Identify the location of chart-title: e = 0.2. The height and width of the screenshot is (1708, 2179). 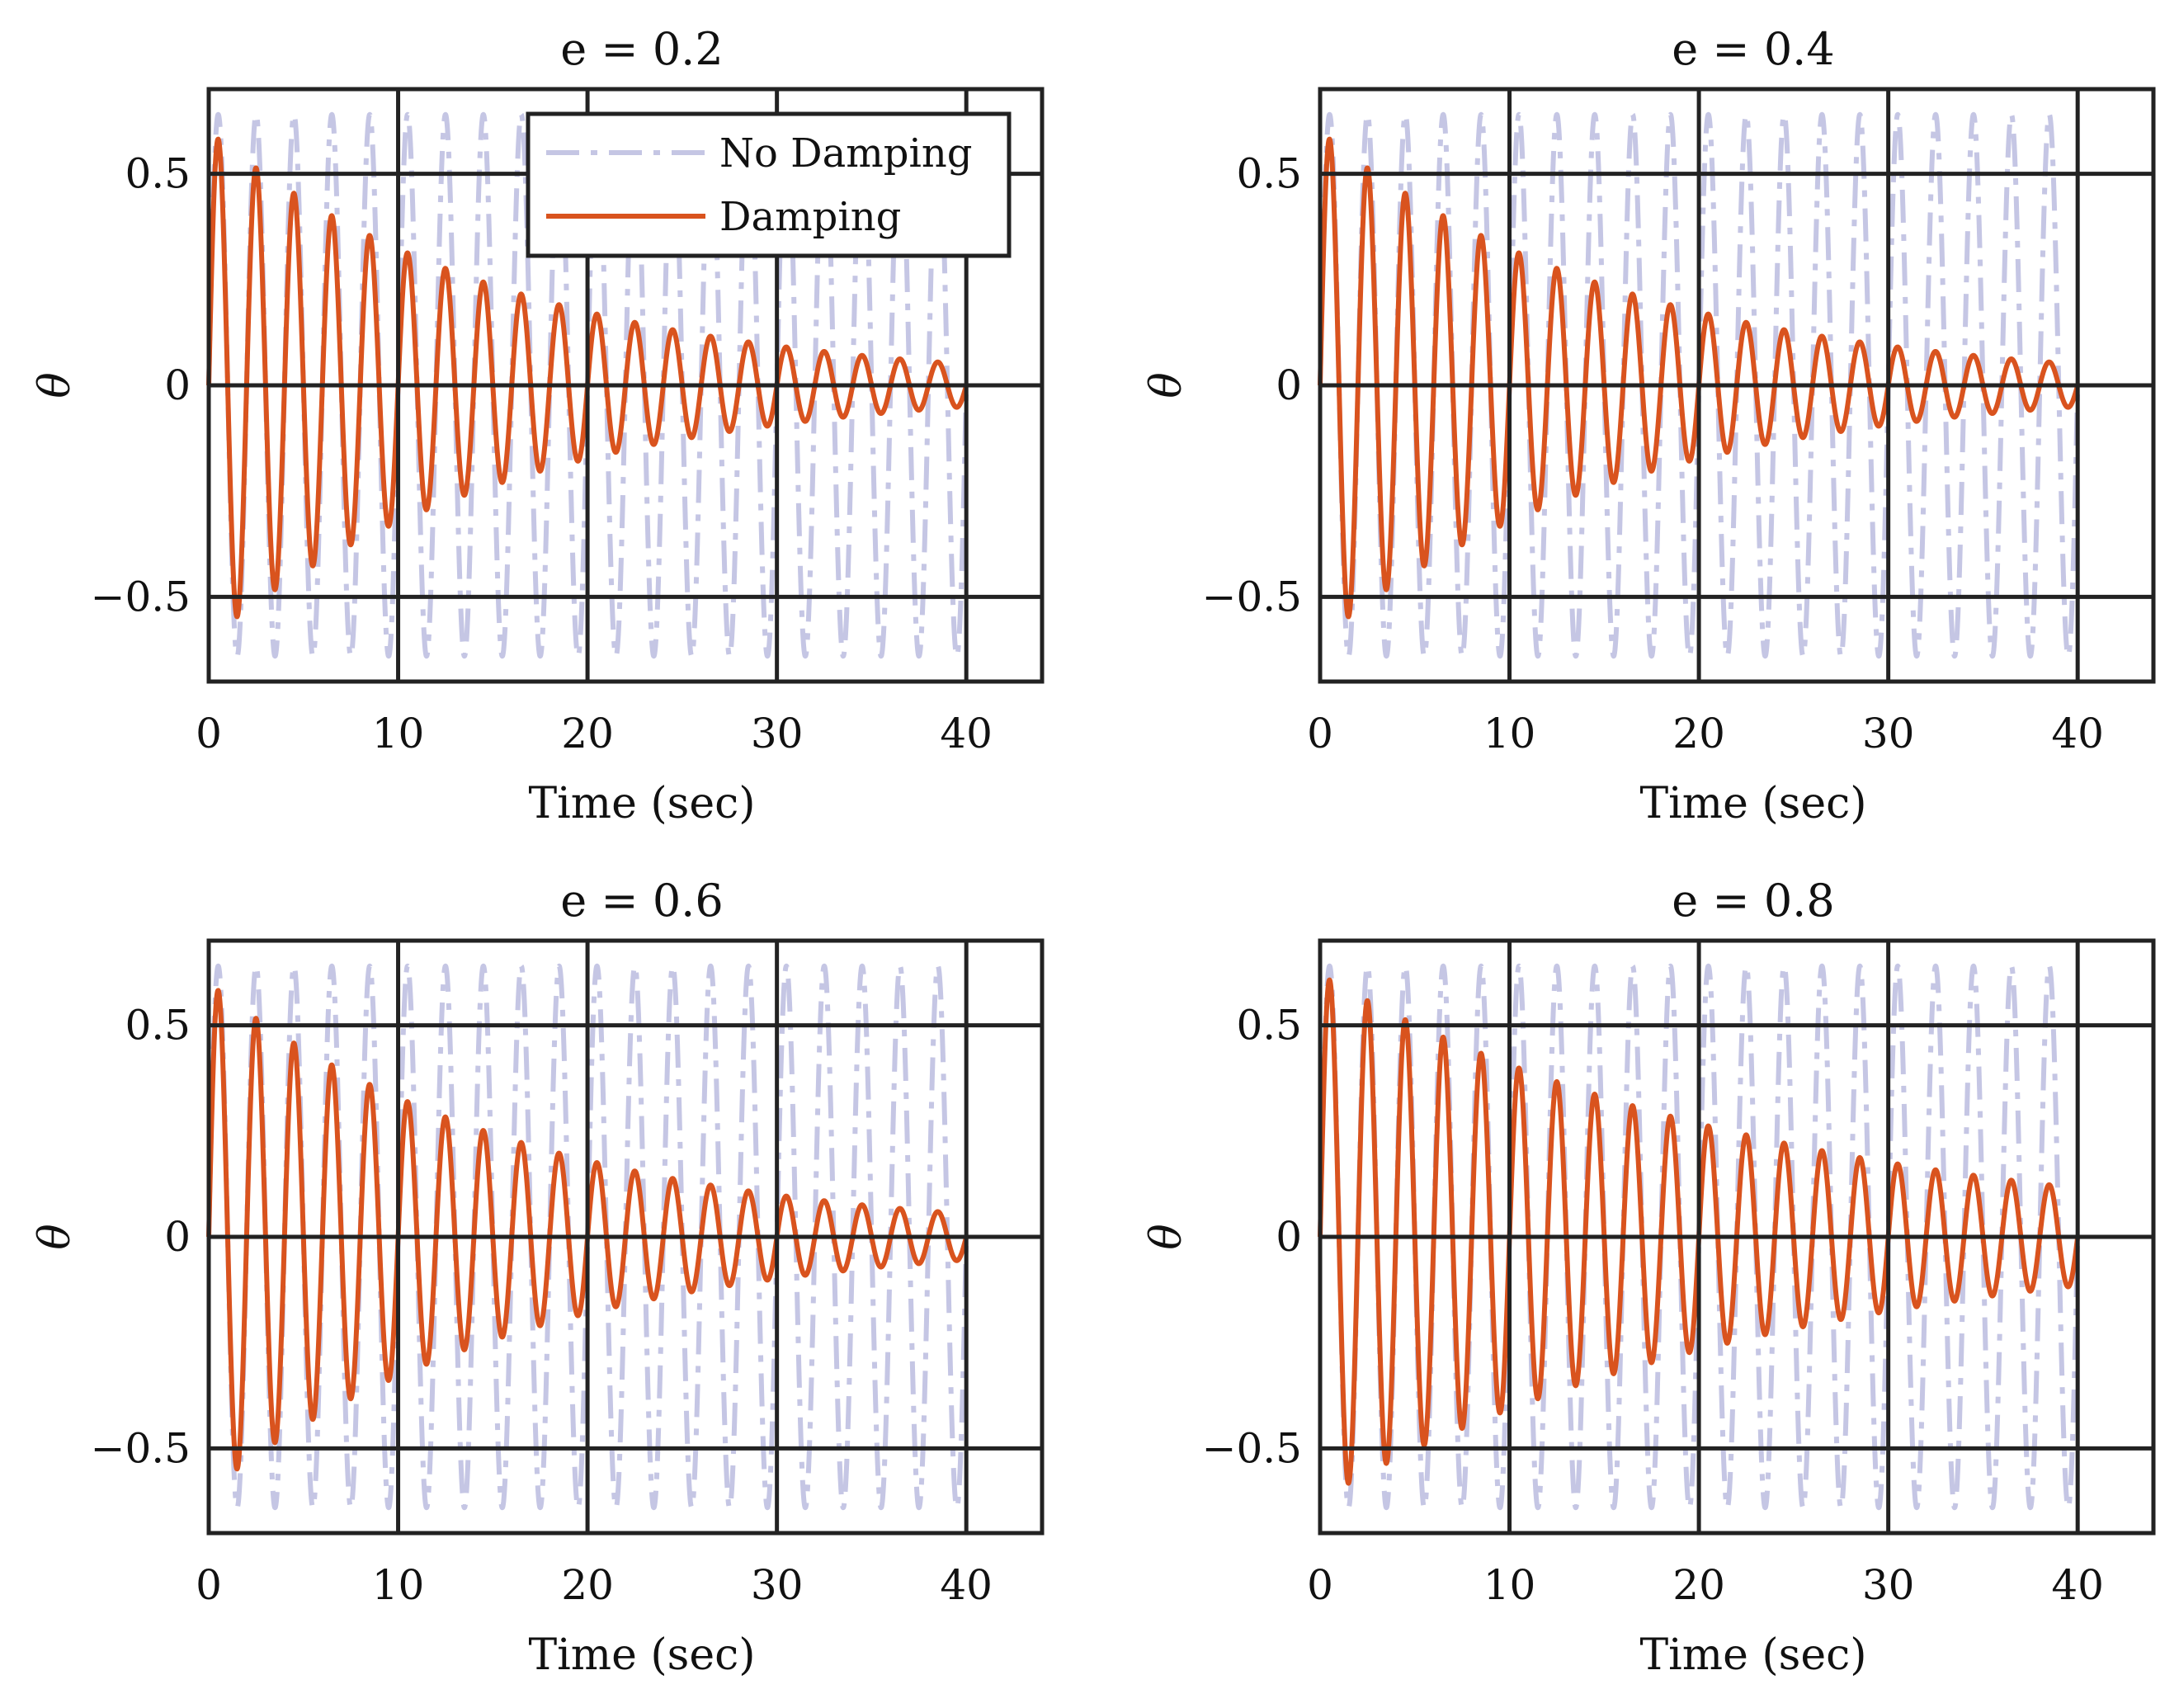
(642, 49).